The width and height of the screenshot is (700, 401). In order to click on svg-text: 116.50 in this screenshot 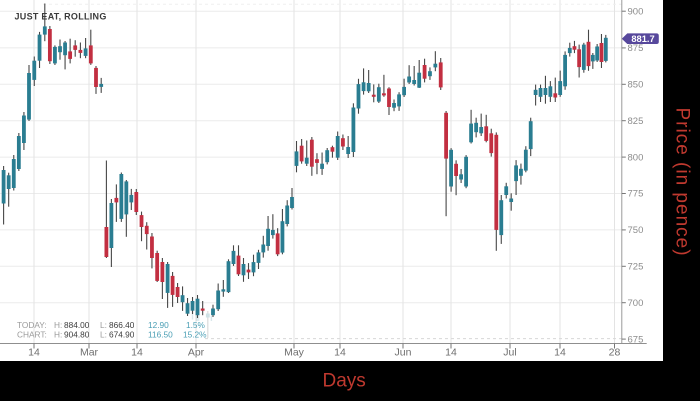, I will do `click(160, 335)`.